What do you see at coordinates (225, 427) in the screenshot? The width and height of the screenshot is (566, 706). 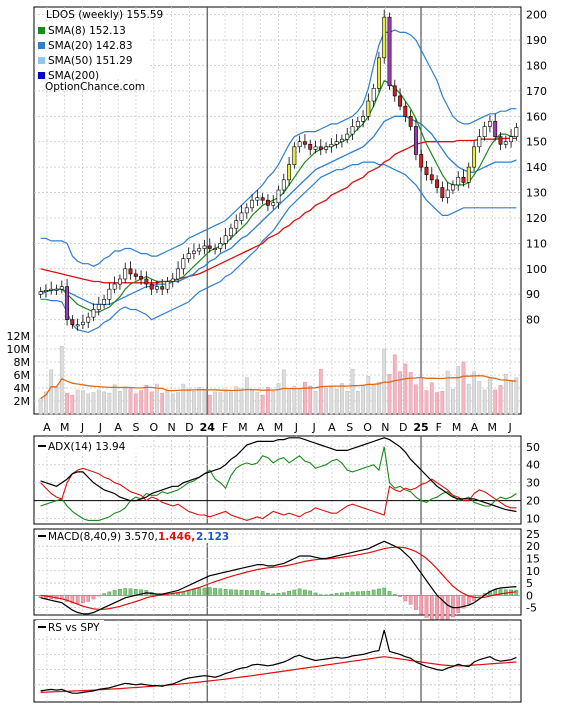 I see `month-label: F` at bounding box center [225, 427].